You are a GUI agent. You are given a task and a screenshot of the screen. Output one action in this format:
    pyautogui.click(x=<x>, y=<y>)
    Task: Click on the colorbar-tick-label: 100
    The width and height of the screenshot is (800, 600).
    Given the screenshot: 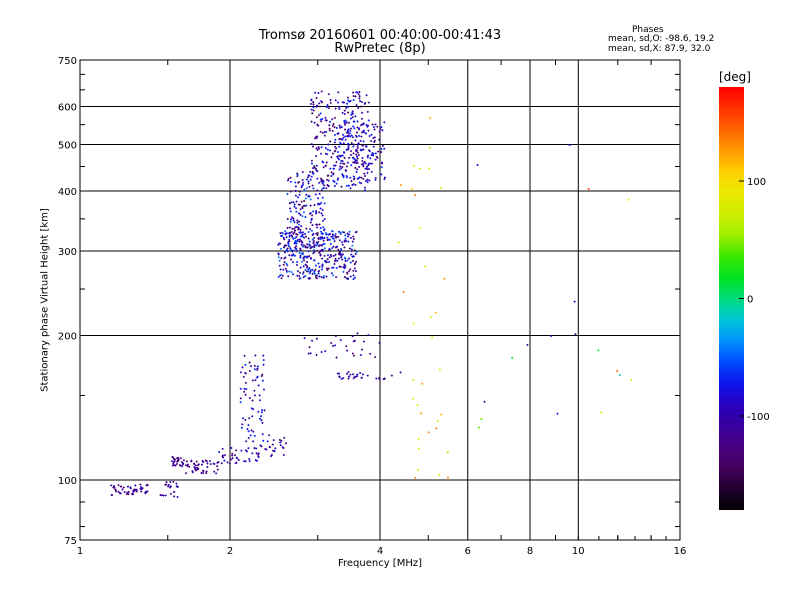 What is the action you would take?
    pyautogui.click(x=756, y=182)
    